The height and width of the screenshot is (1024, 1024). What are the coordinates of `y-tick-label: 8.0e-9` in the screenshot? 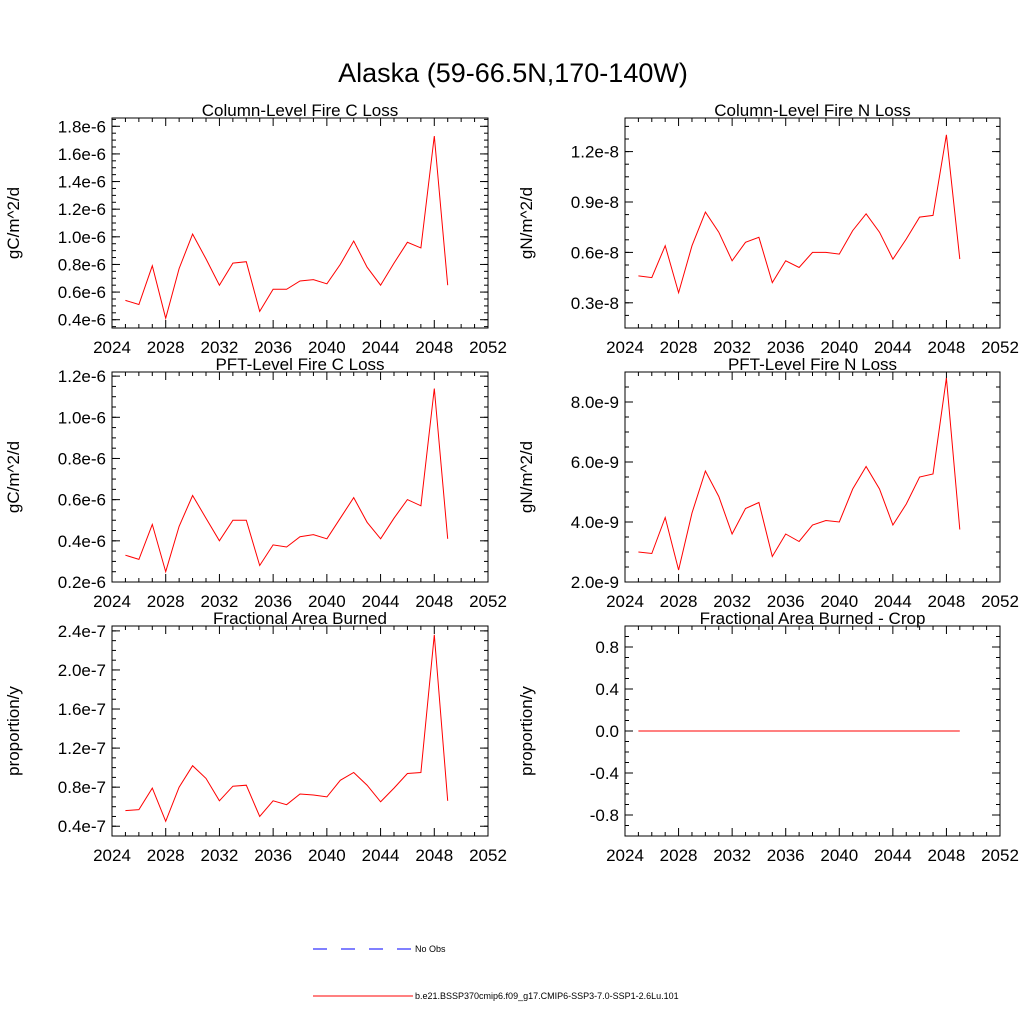 It's located at (595, 402).